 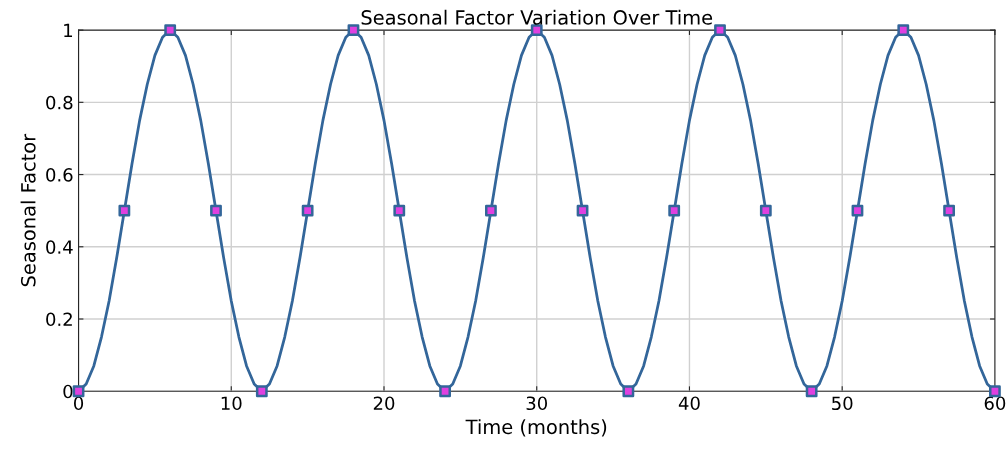 What do you see at coordinates (59, 247) in the screenshot?
I see `y-tick-label: 0.4` at bounding box center [59, 247].